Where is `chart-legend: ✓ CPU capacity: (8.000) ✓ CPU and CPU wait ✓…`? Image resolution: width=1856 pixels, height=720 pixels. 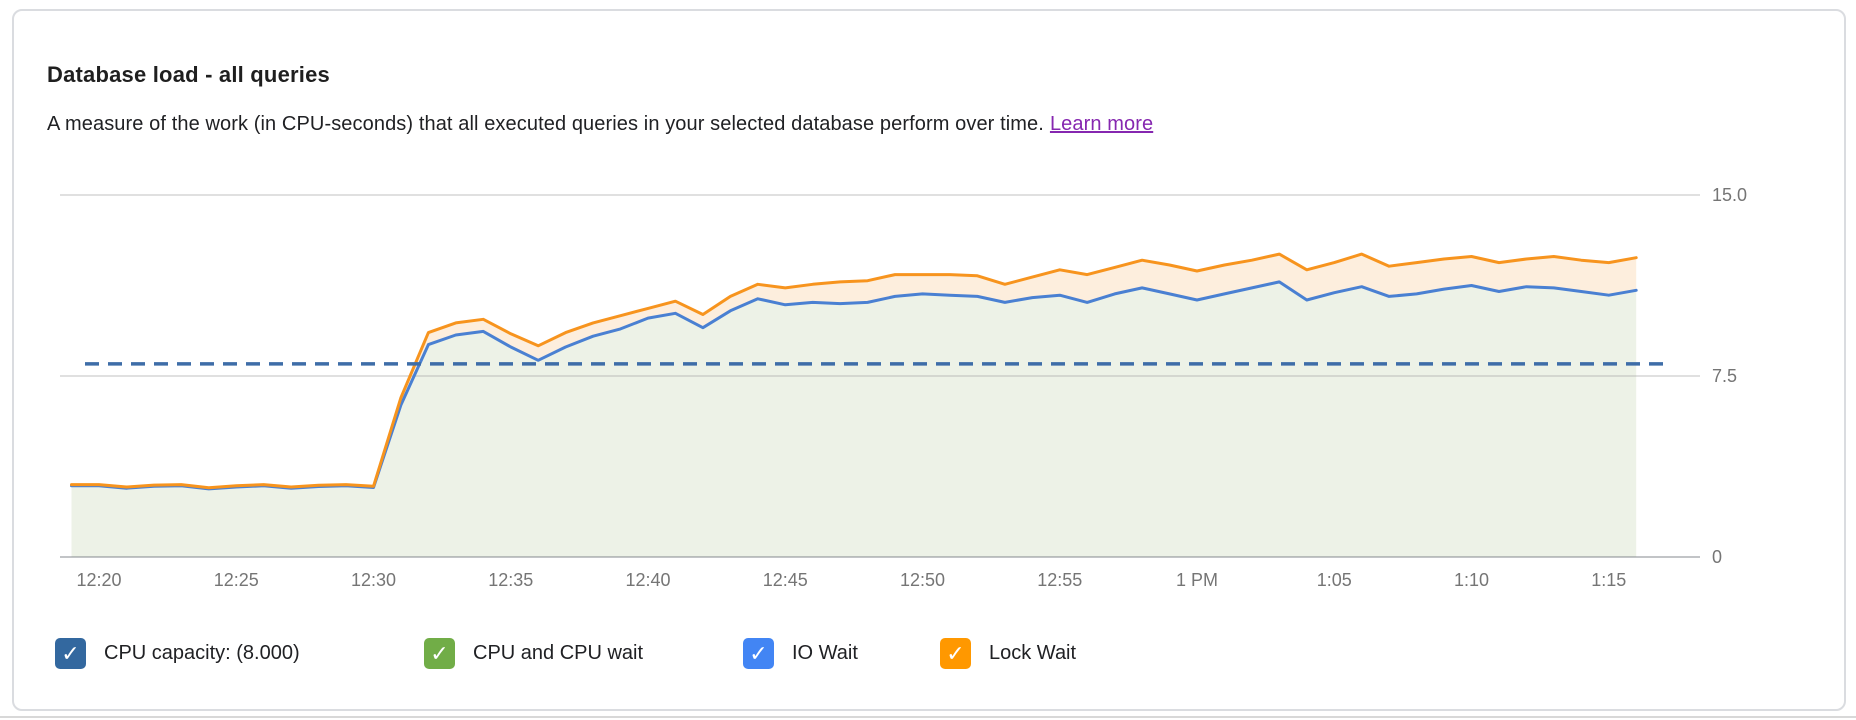
chart-legend: ✓ CPU capacity: (8.000) ✓ CPU and CPU wait ✓… is located at coordinates (928, 656).